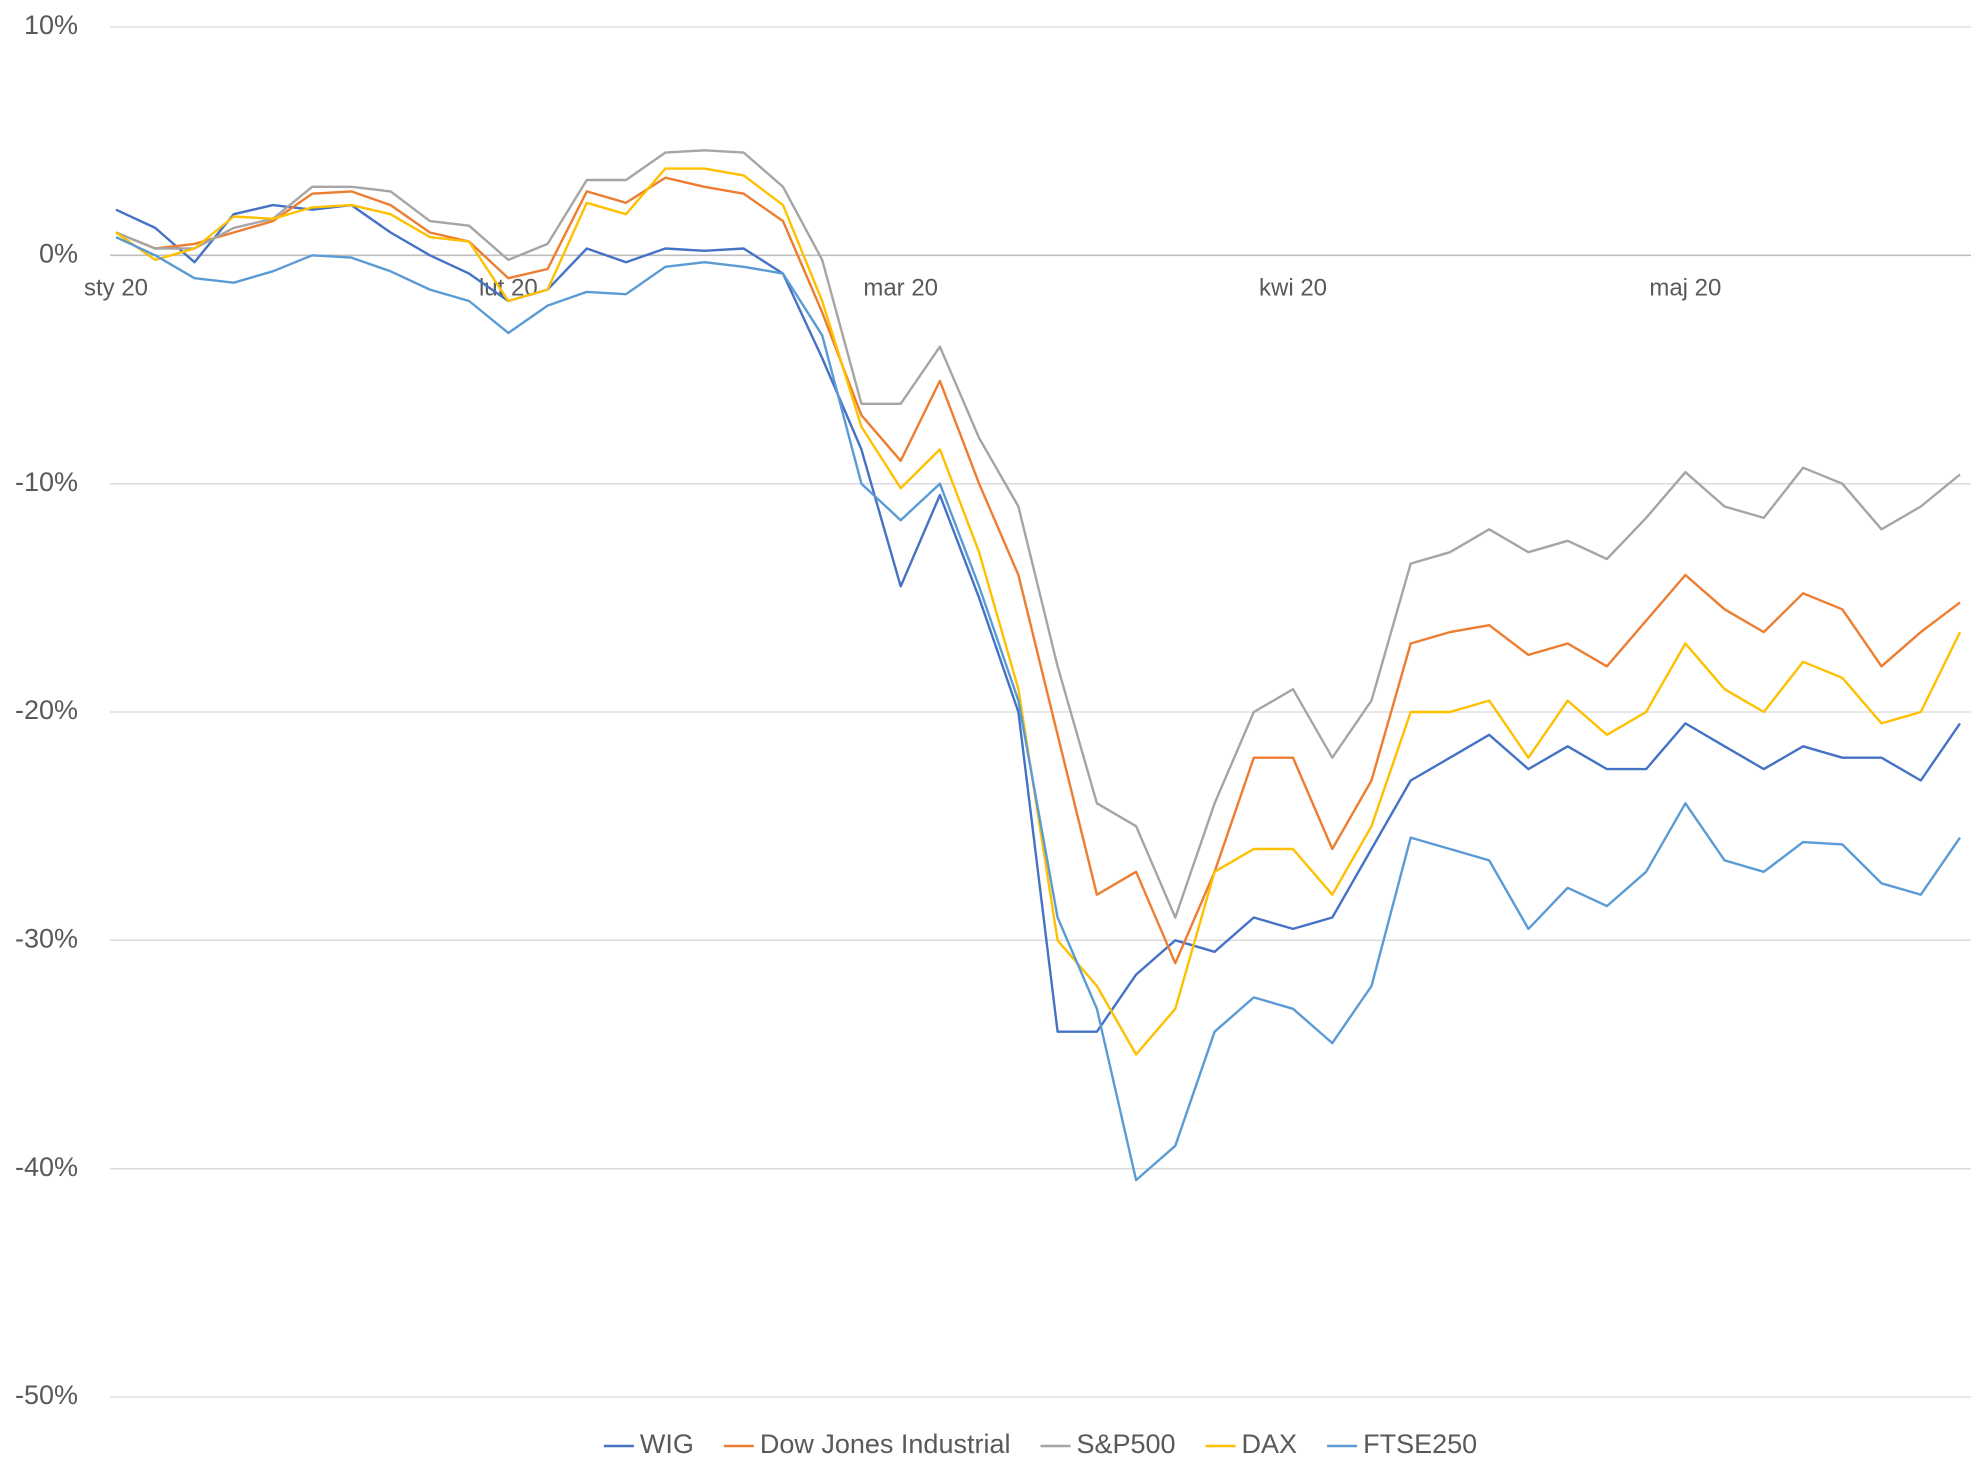 The height and width of the screenshot is (1480, 1984). What do you see at coordinates (900, 288) in the screenshot?
I see `x-tick-label: mar 20` at bounding box center [900, 288].